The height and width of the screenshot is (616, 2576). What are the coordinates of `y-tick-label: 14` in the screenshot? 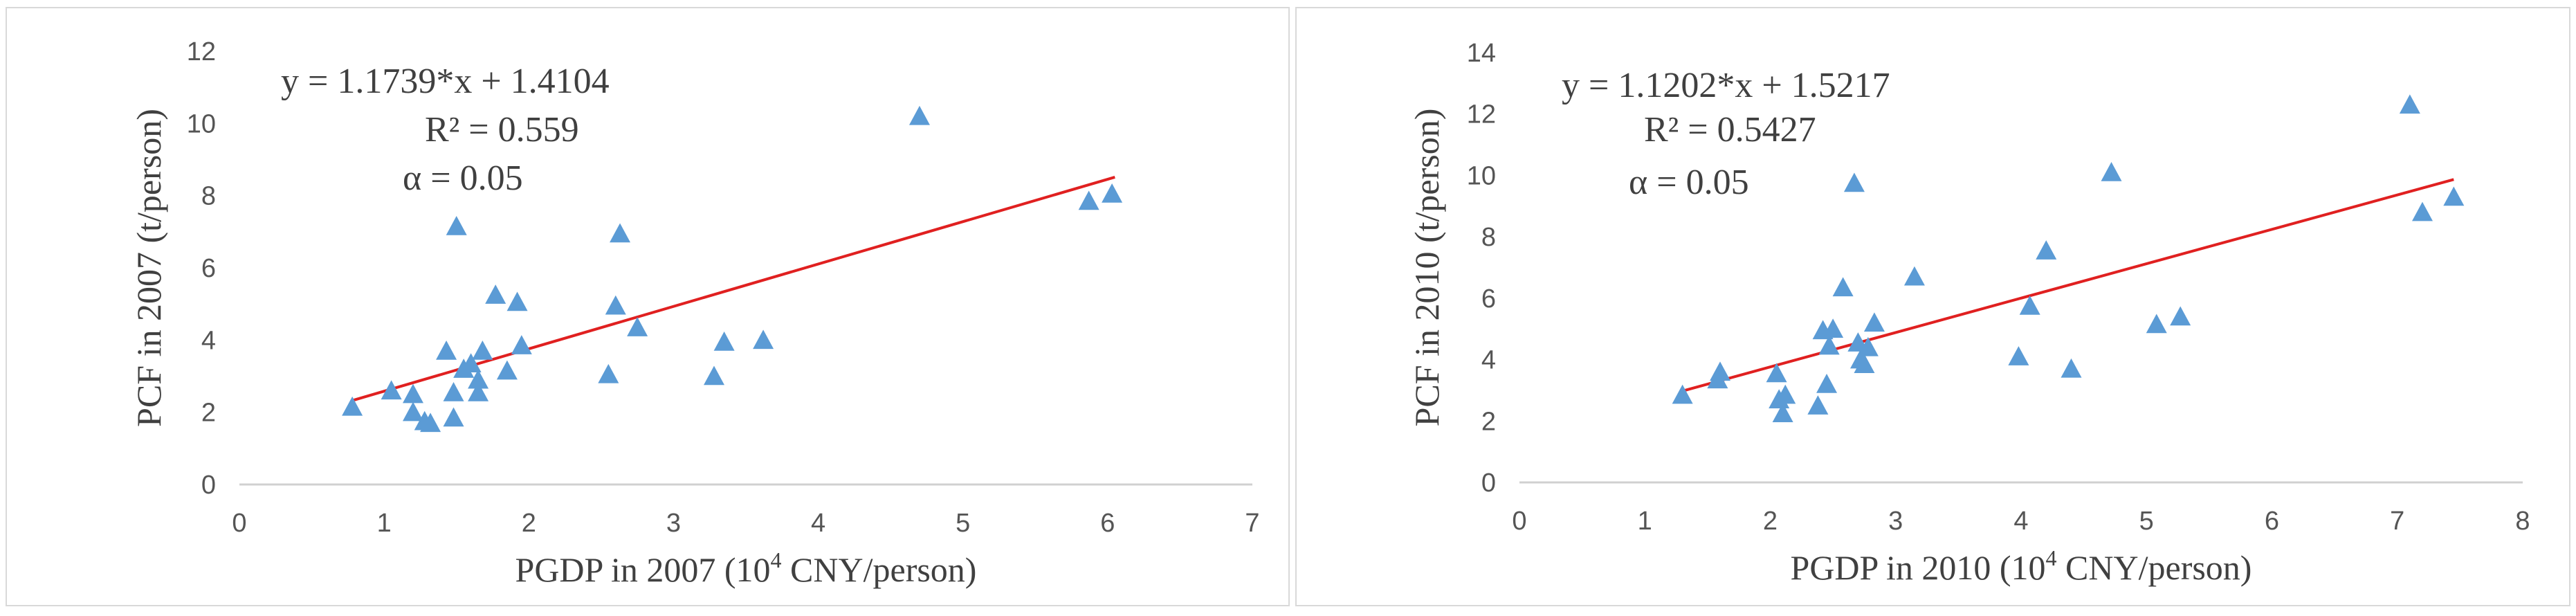 It's located at (1482, 53).